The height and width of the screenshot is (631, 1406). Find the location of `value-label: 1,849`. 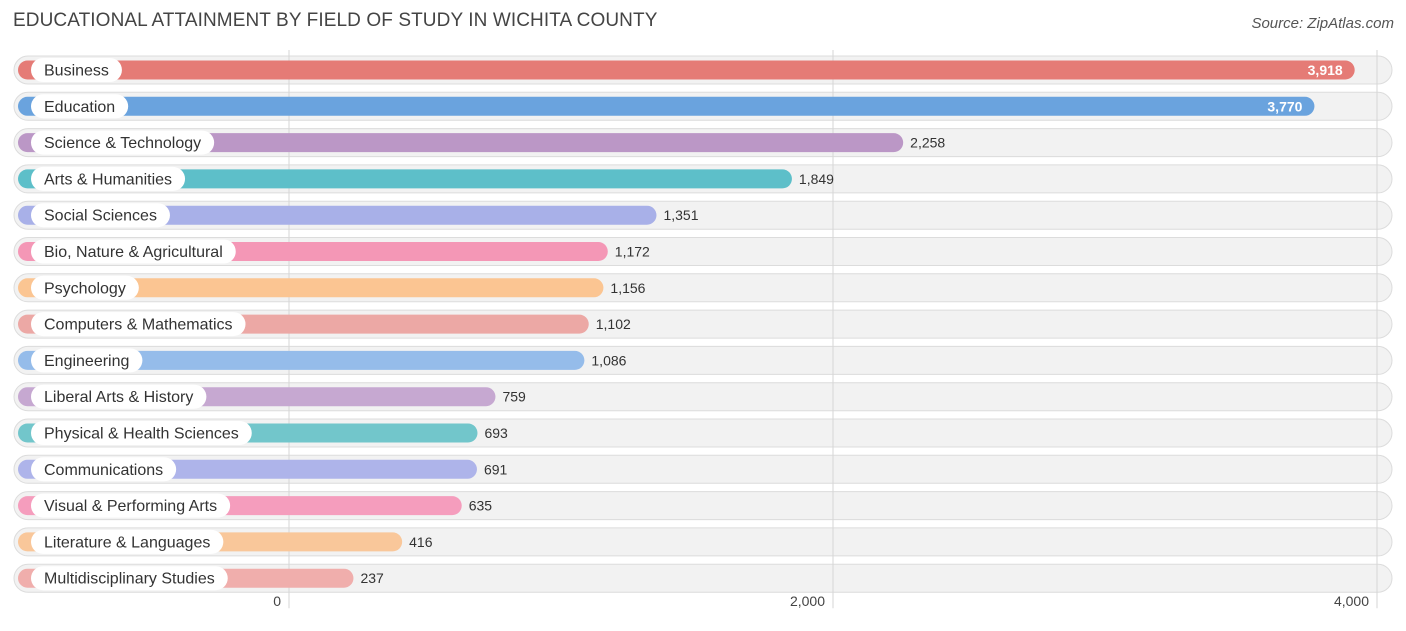

value-label: 1,849 is located at coordinates (816, 179).